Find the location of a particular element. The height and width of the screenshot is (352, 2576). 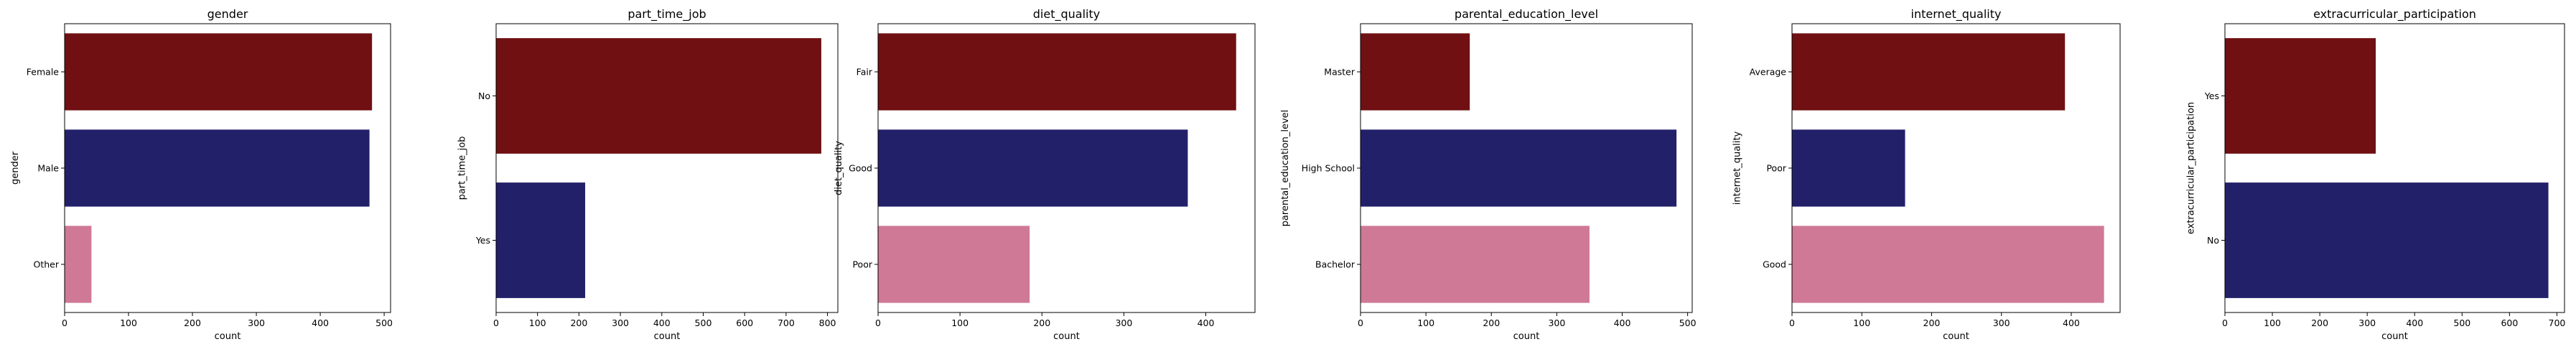

chart-title: extracurricular_participation is located at coordinates (2394, 14).